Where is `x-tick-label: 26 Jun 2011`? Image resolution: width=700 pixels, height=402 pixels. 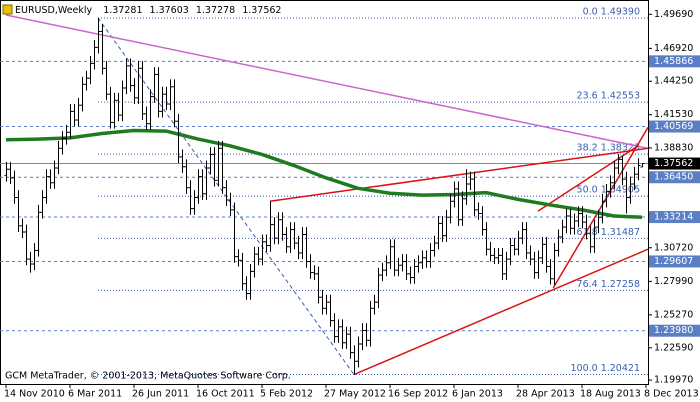
x-tick-label: 26 Jun 2011 is located at coordinates (160, 394).